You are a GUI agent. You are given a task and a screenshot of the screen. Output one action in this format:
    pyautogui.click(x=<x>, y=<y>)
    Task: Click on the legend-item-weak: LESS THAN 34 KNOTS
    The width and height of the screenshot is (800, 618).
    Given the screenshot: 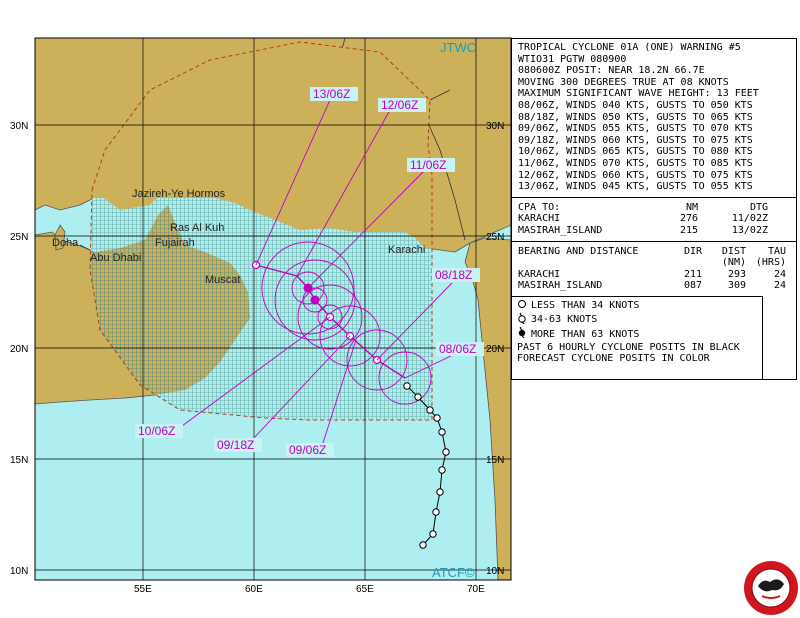 What is the action you would take?
    pyautogui.click(x=637, y=306)
    